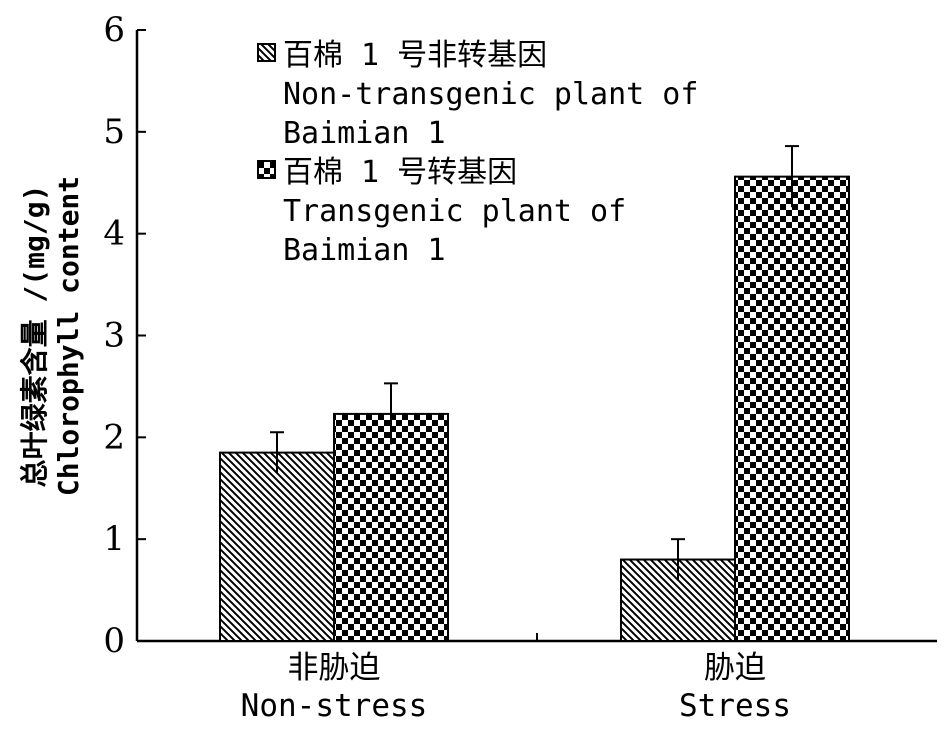  I want to click on legend-swatch-series2, so click(266, 169).